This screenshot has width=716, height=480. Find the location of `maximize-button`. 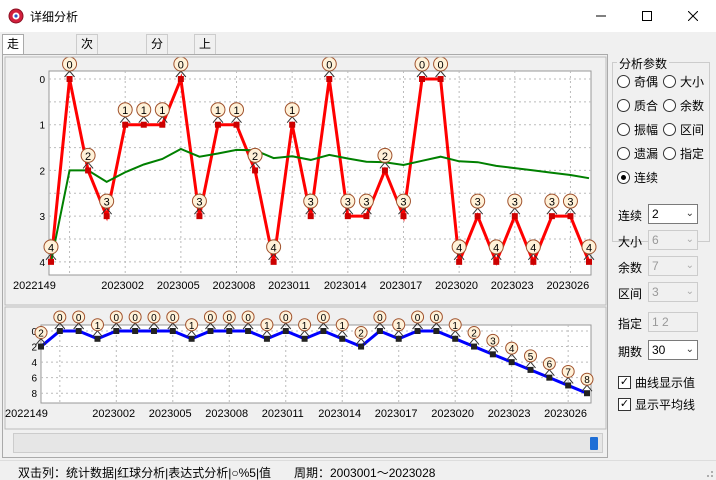

maximize-button is located at coordinates (647, 16).